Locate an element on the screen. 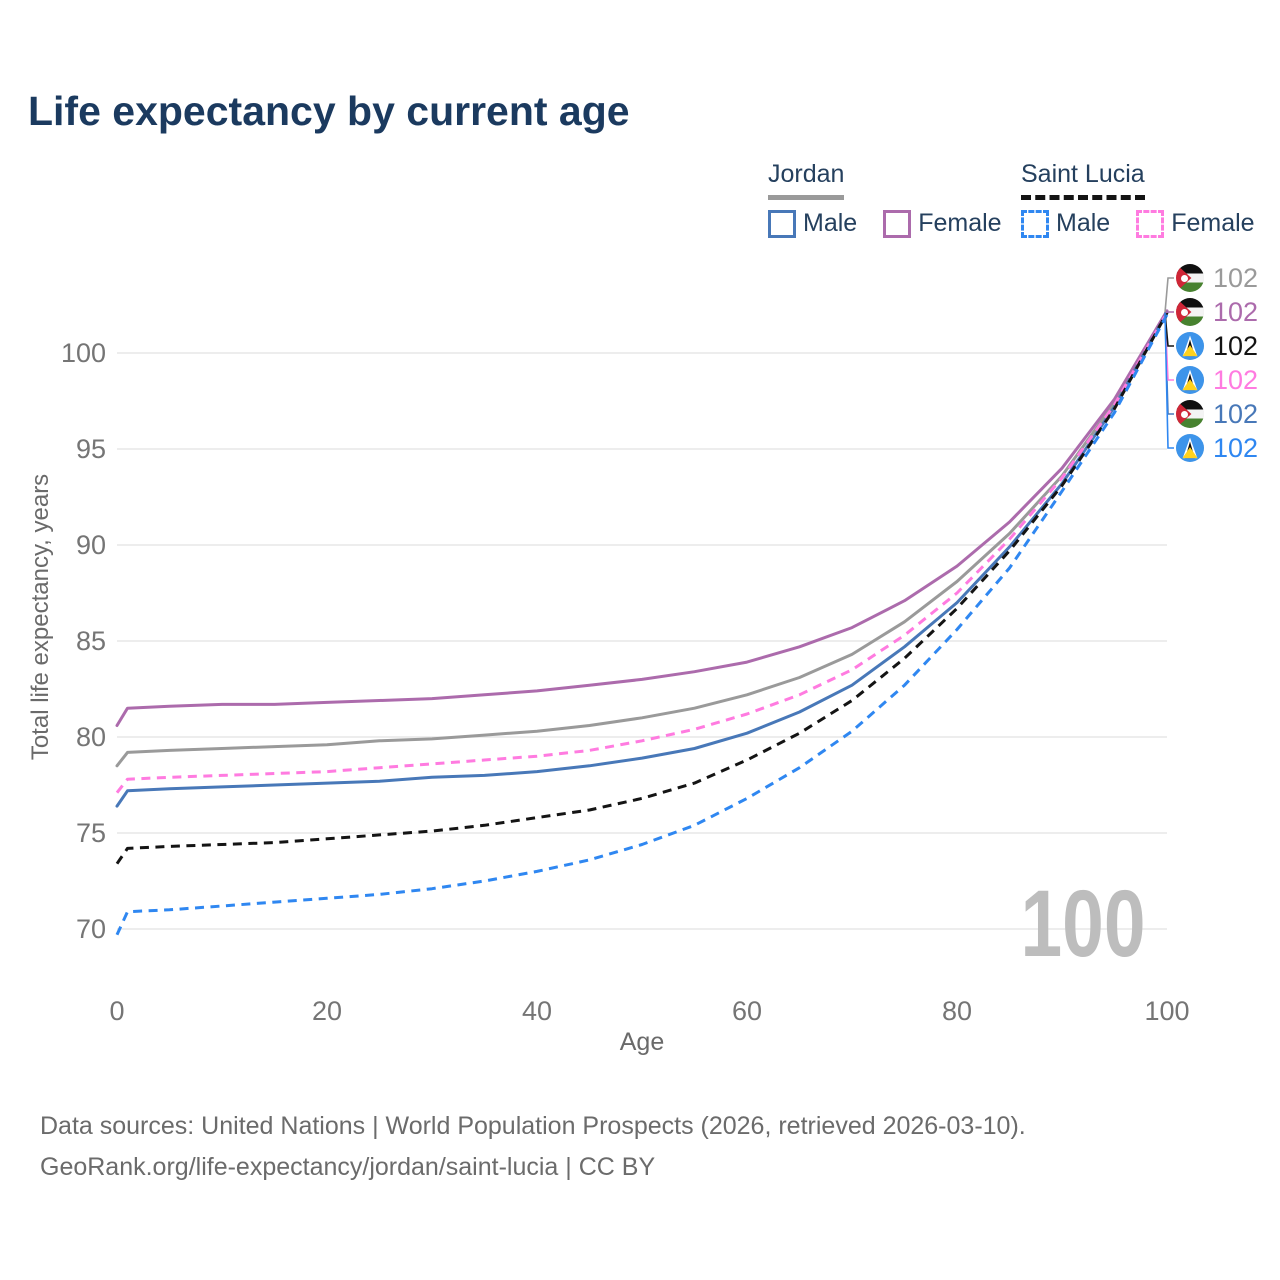 This screenshot has height=1280, width=1280. legend-country-saint-lucia: Saint Lucia is located at coordinates (1083, 180).